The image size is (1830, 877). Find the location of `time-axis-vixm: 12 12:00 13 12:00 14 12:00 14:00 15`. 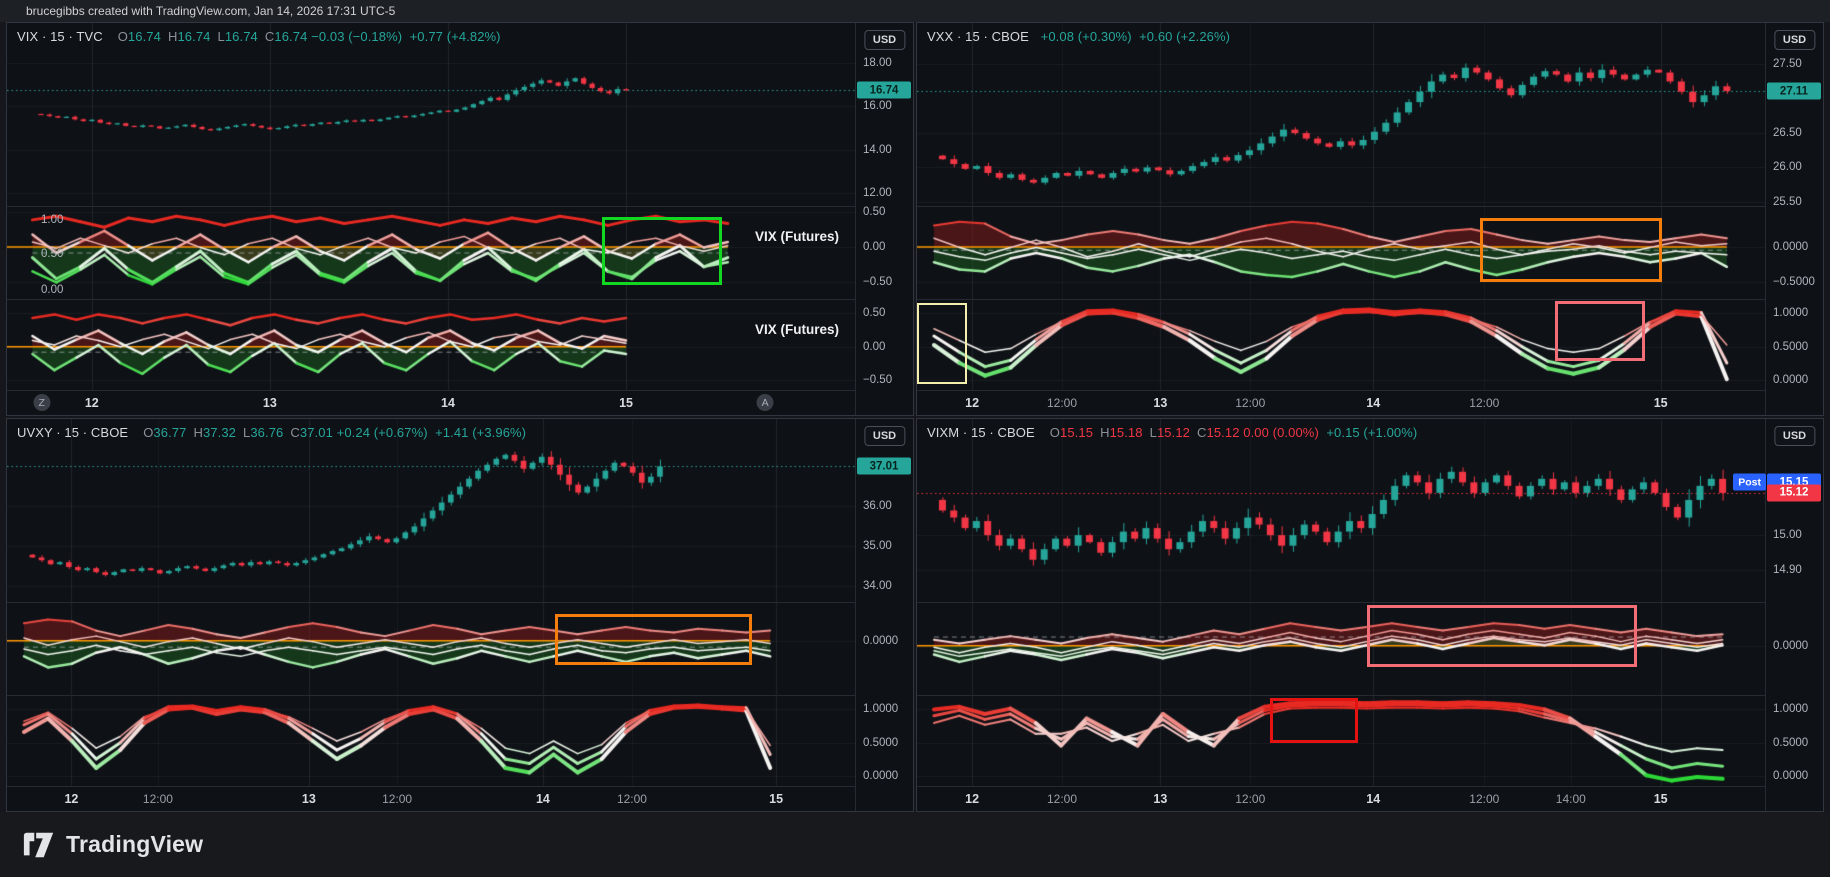

time-axis-vixm: 12 12:00 13 12:00 14 12:00 14:00 15 is located at coordinates (1341, 798).